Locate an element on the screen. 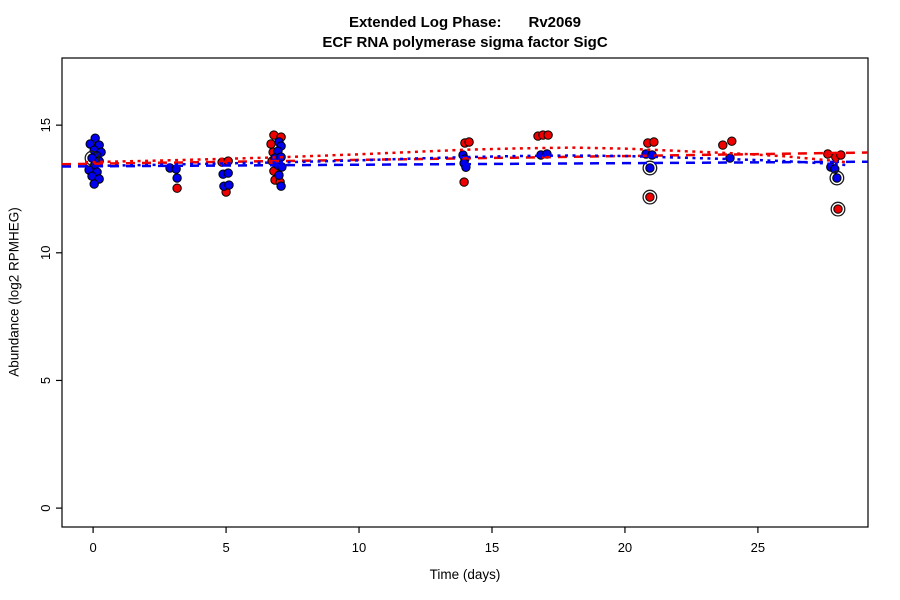  red-dotted-smooth-fit is located at coordinates (465, 155).